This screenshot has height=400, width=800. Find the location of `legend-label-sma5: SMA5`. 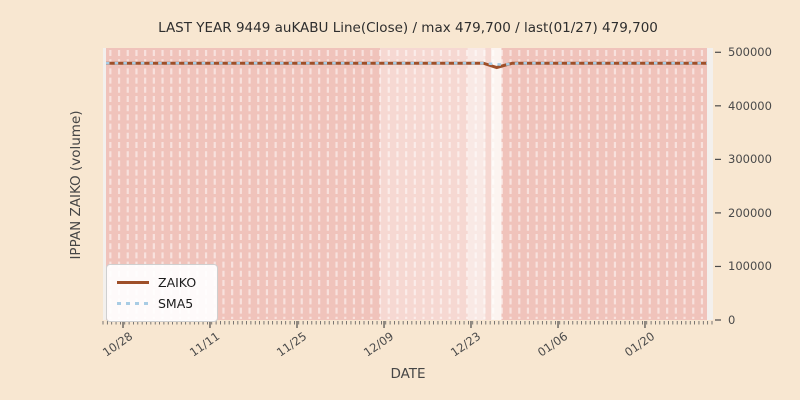

legend-label-sma5: SMA5 is located at coordinates (176, 303).